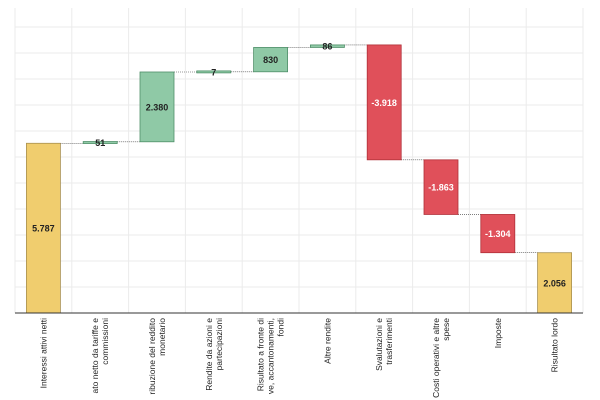 The width and height of the screenshot is (600, 400). Describe the element at coordinates (436, 358) in the screenshot. I see `category-tick-label: Costi operativi e altre` at that location.